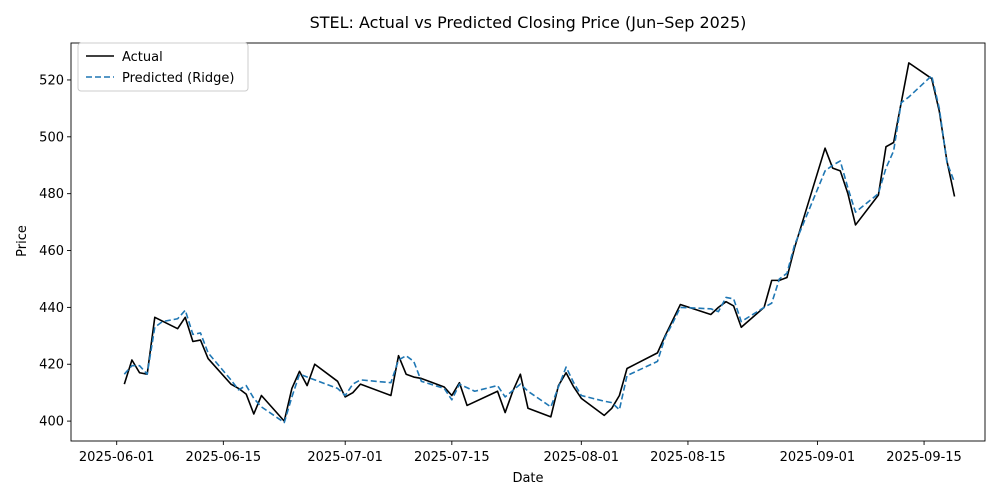 The image size is (1000, 500). Describe the element at coordinates (688, 457) in the screenshot. I see `x-tick-label: 2025-08-15` at that location.